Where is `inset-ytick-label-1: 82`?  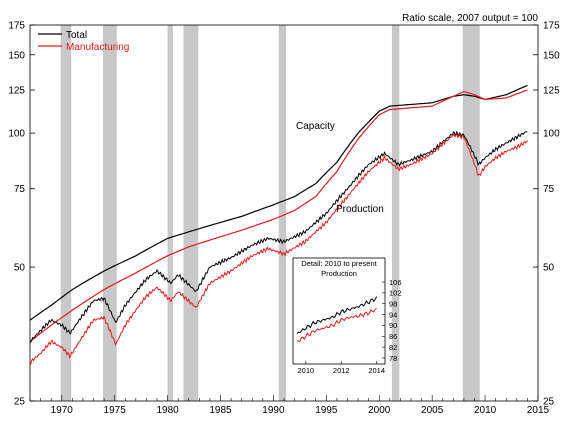 inset-ytick-label-1: 82 is located at coordinates (393, 347).